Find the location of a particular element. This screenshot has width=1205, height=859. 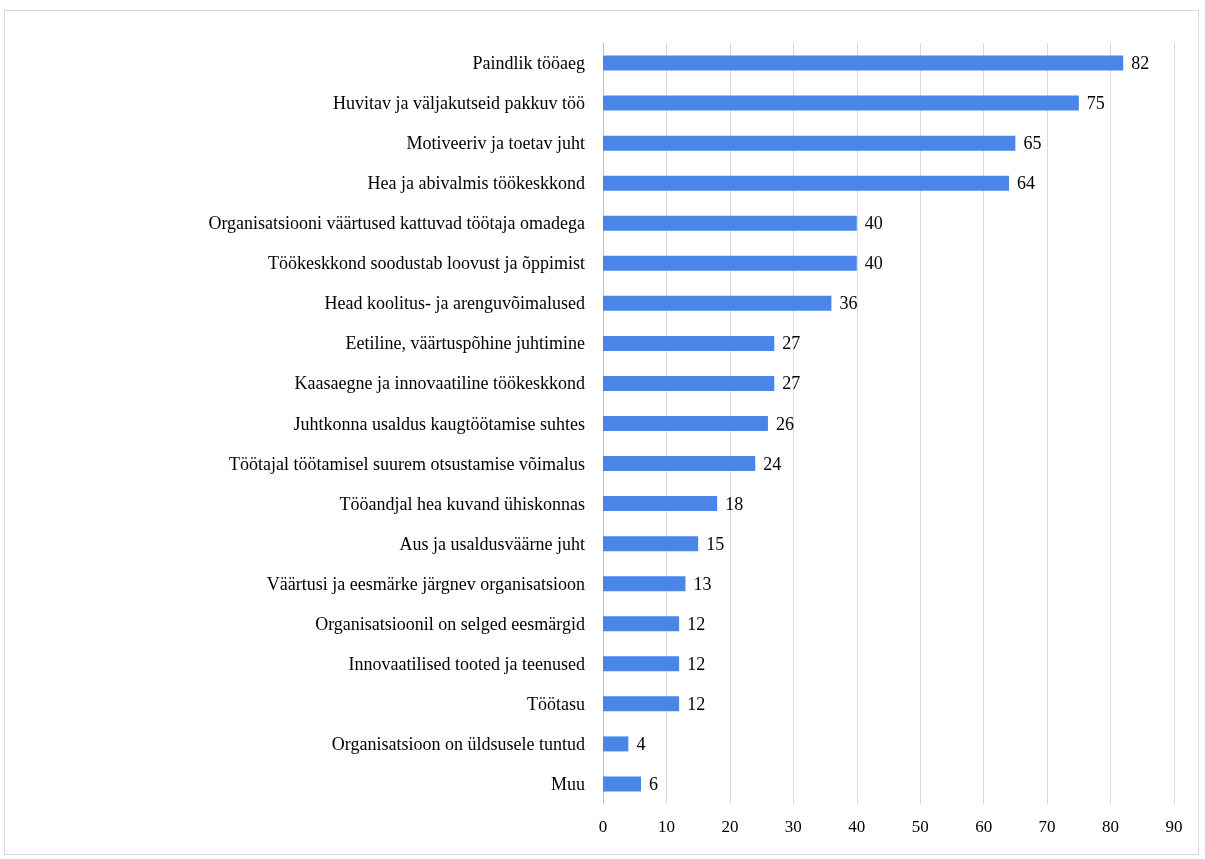

y-tick-label: Huvitav ja väljakutseid pakkuv töö is located at coordinates (459, 103).